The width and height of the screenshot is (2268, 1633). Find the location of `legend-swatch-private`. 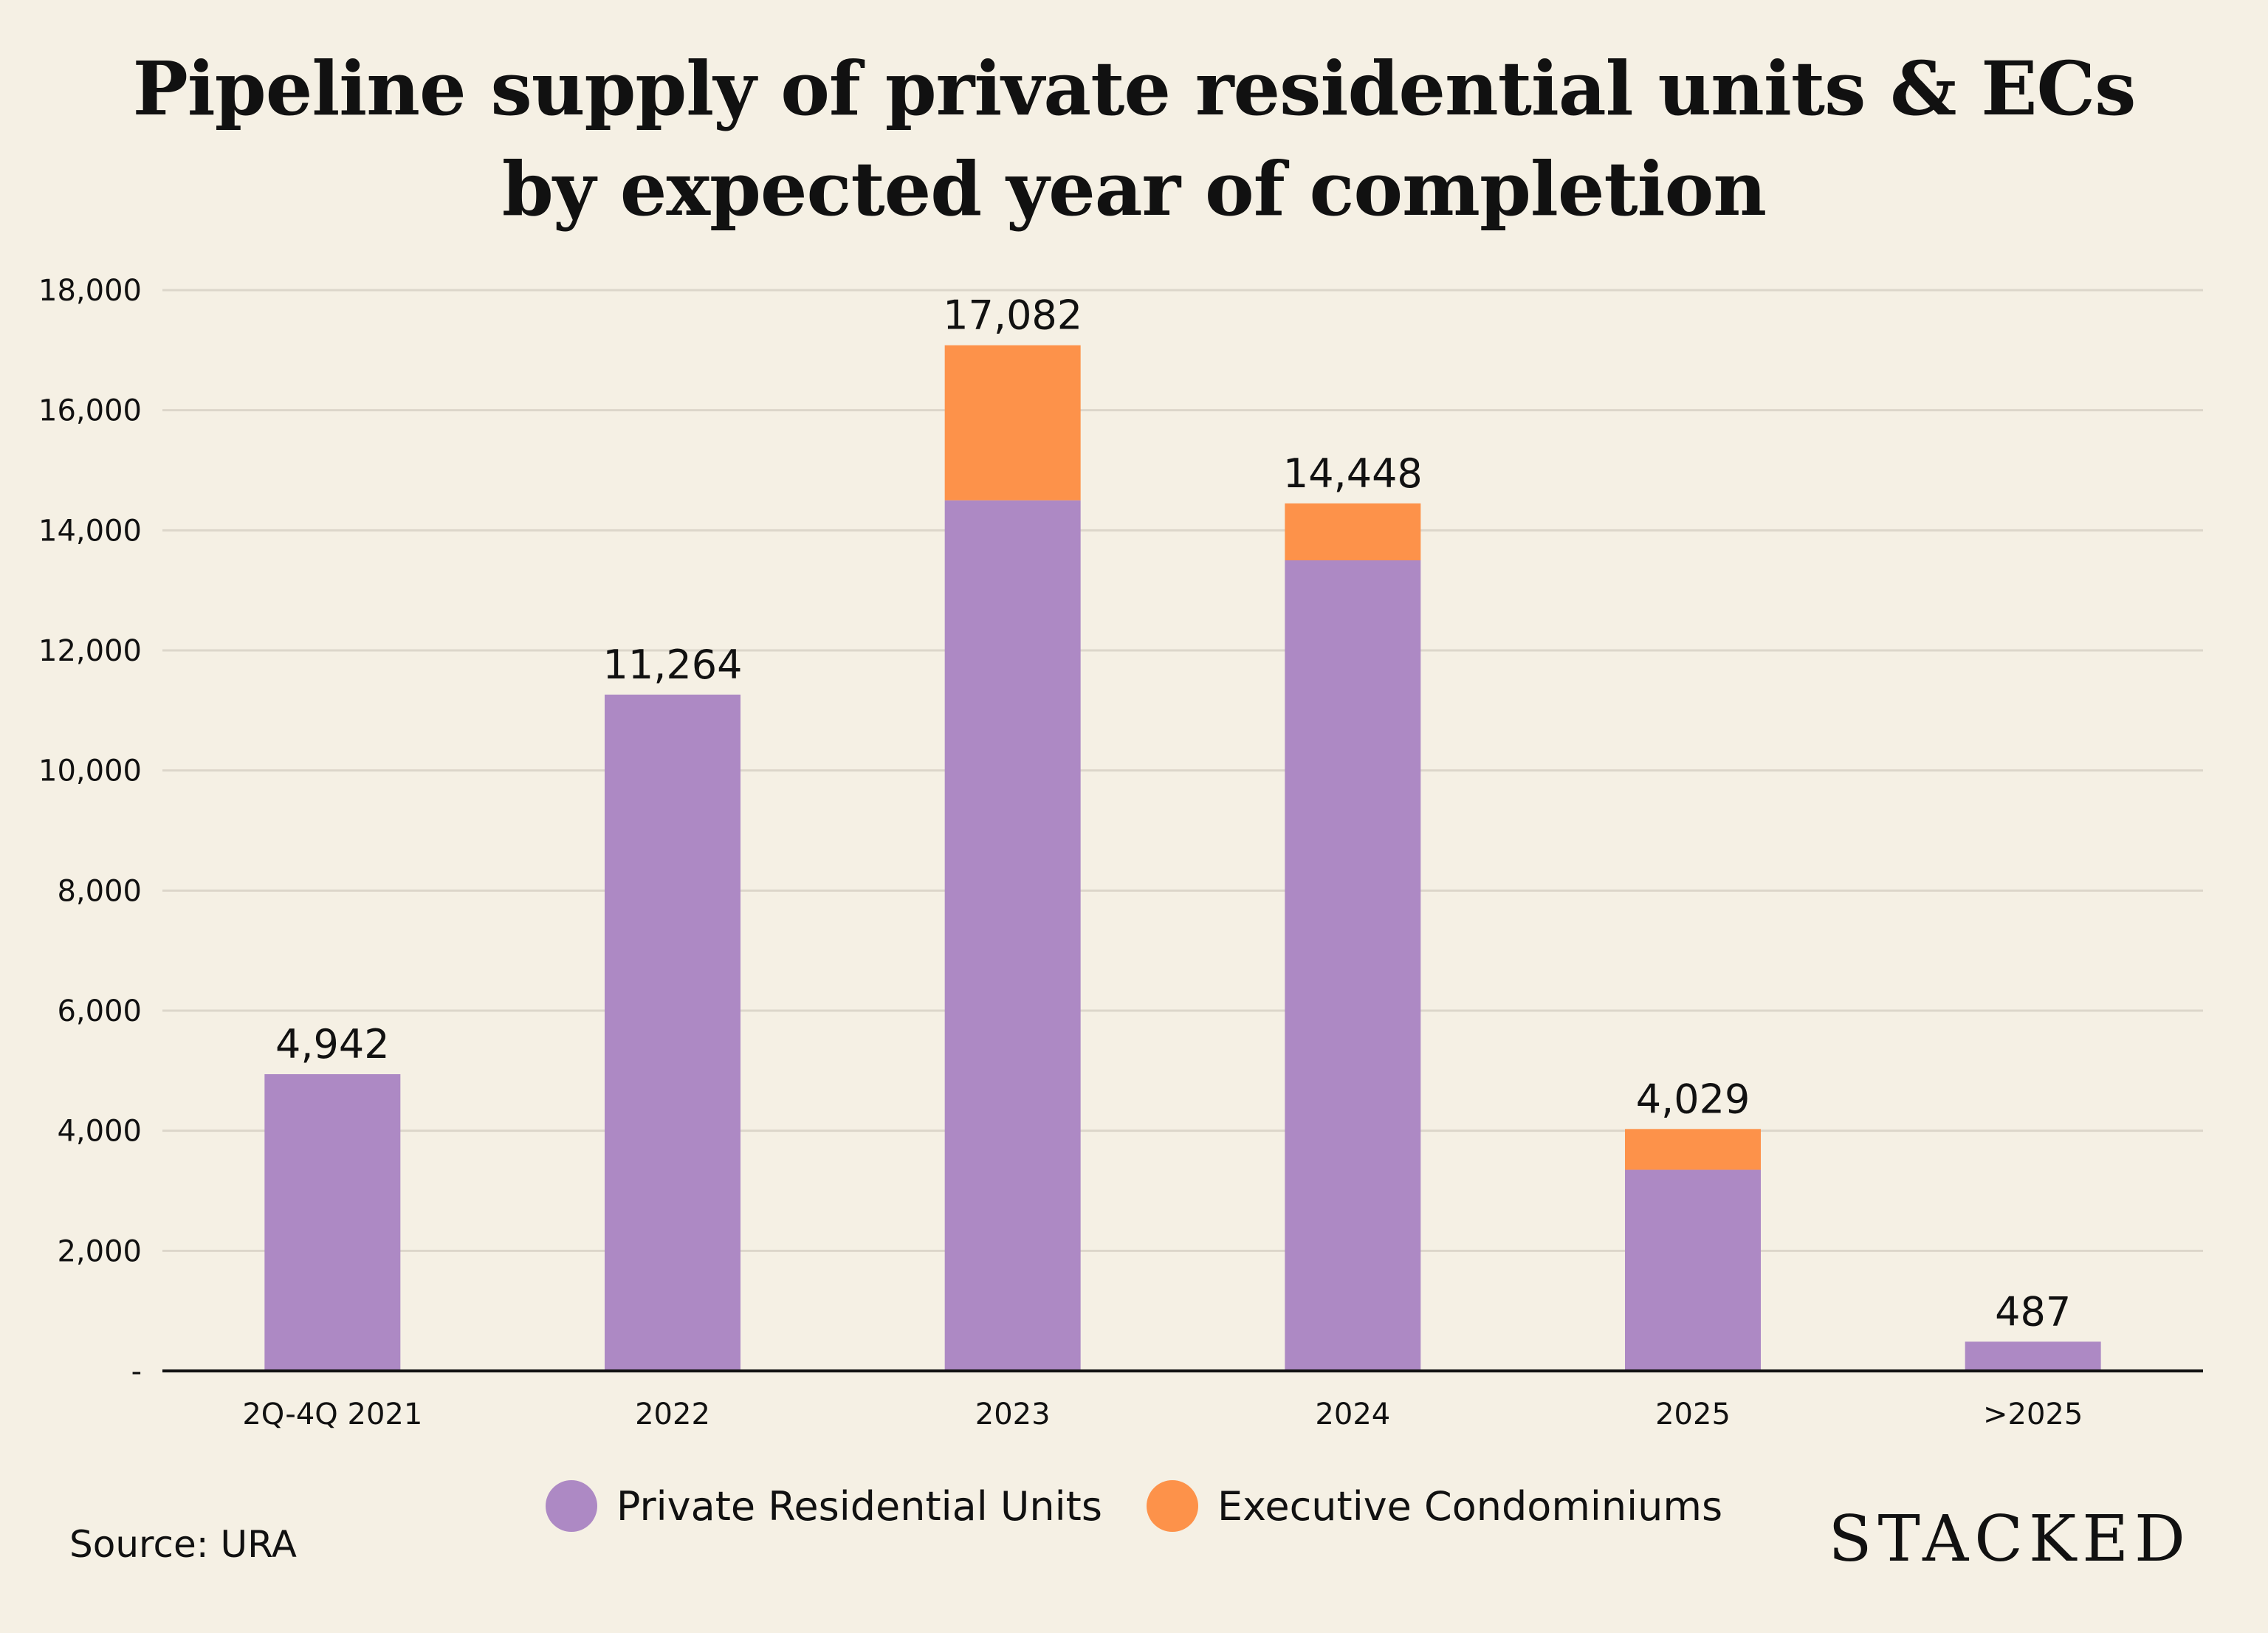

legend-swatch-private is located at coordinates (571, 1506).